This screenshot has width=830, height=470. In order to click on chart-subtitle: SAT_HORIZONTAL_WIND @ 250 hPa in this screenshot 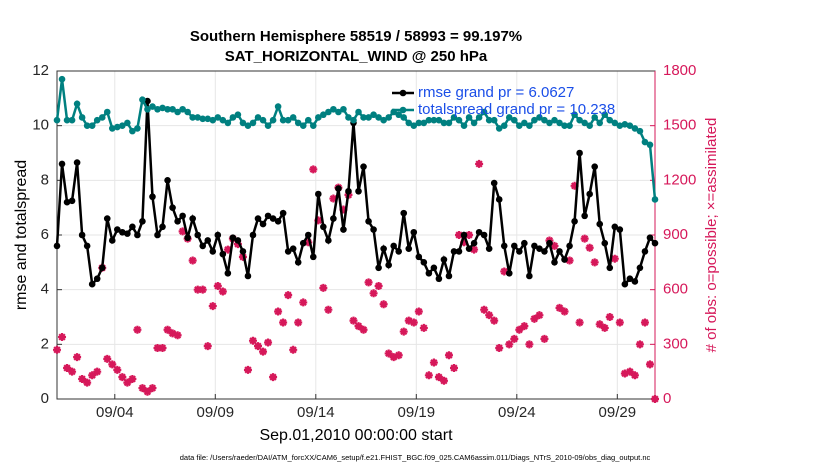, I will do `click(356, 56)`.